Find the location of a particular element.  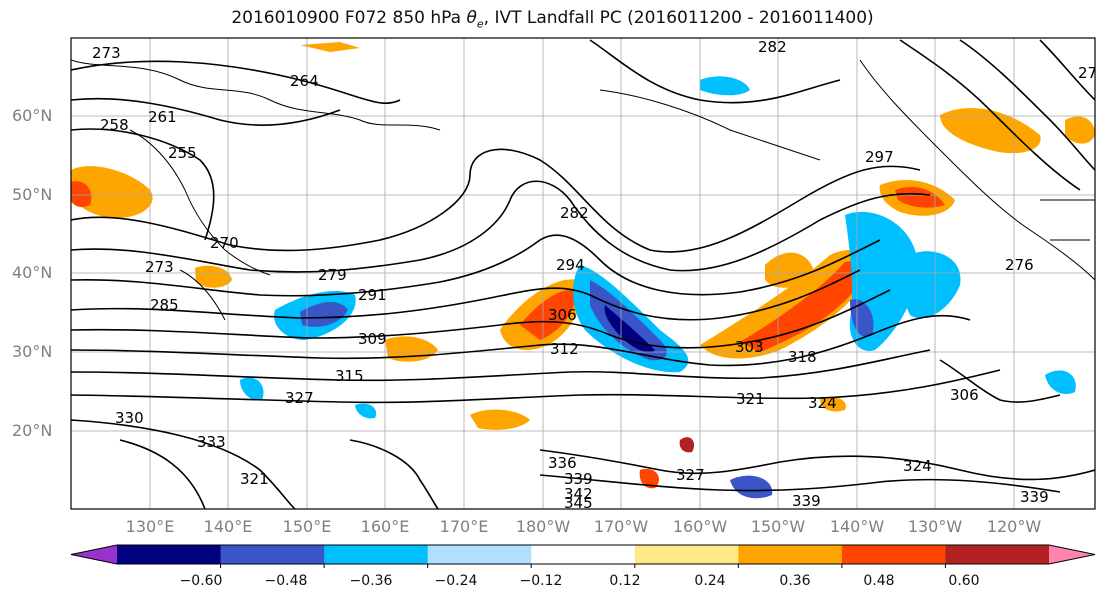

lat-label-40n: 40°N is located at coordinates (32, 272).